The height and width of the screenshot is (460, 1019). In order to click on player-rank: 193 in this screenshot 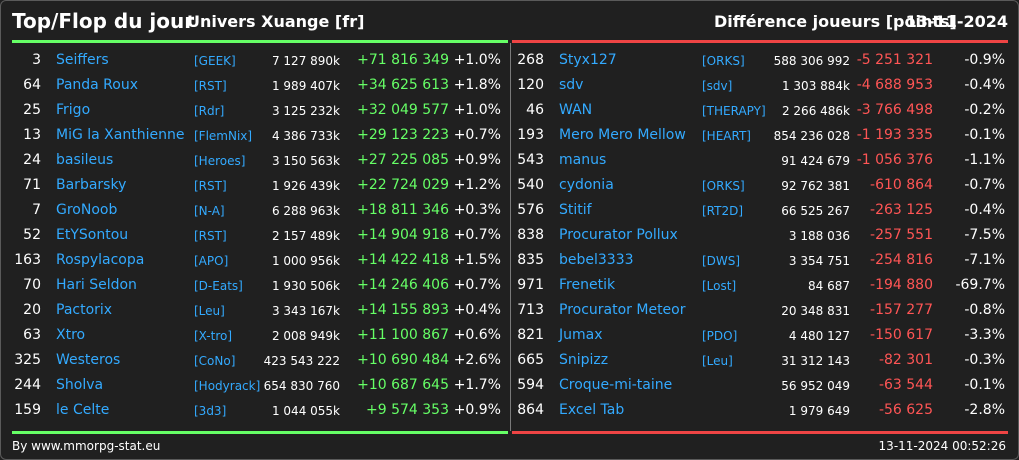, I will do `click(530, 135)`.